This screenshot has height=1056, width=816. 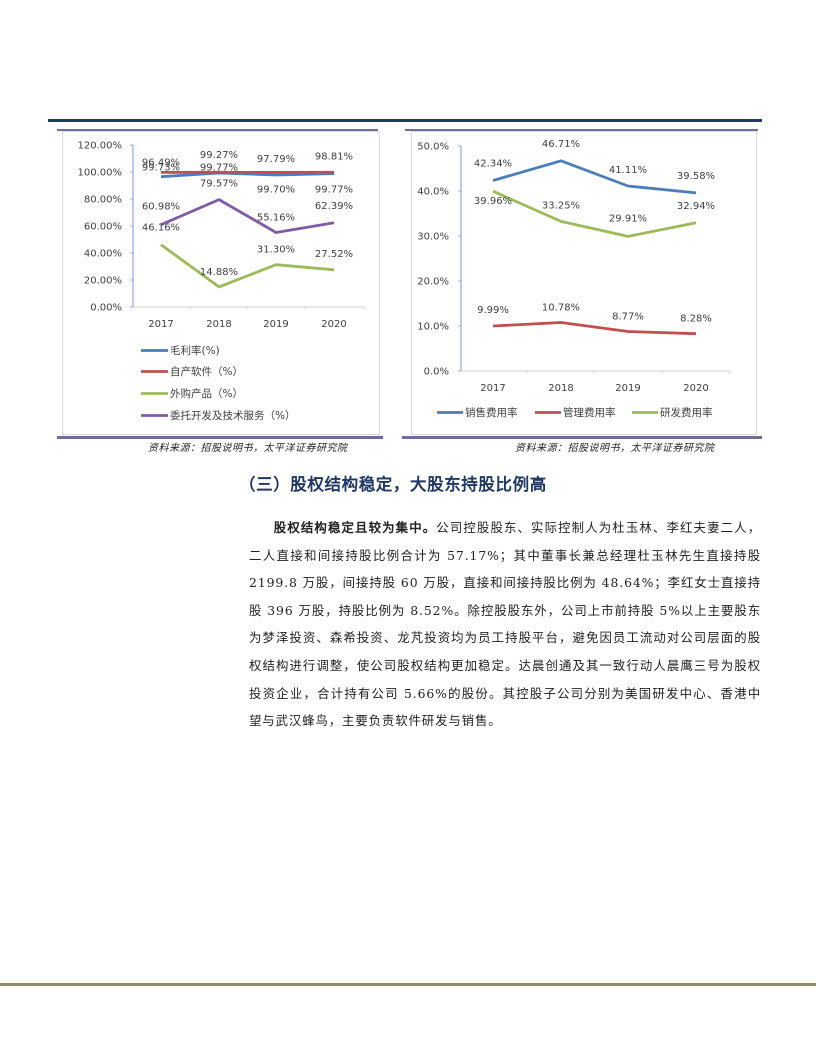 What do you see at coordinates (334, 254) in the screenshot?
I see `data-label: 27.52%` at bounding box center [334, 254].